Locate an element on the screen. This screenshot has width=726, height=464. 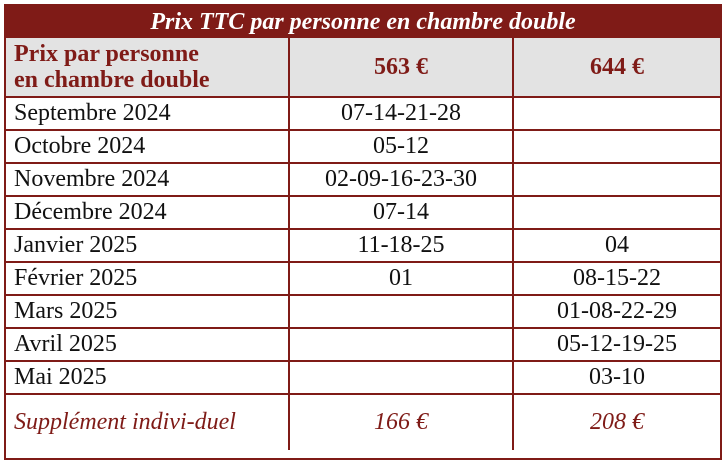
header-label-cell: Prix par personne en chambre double is located at coordinates (148, 68).